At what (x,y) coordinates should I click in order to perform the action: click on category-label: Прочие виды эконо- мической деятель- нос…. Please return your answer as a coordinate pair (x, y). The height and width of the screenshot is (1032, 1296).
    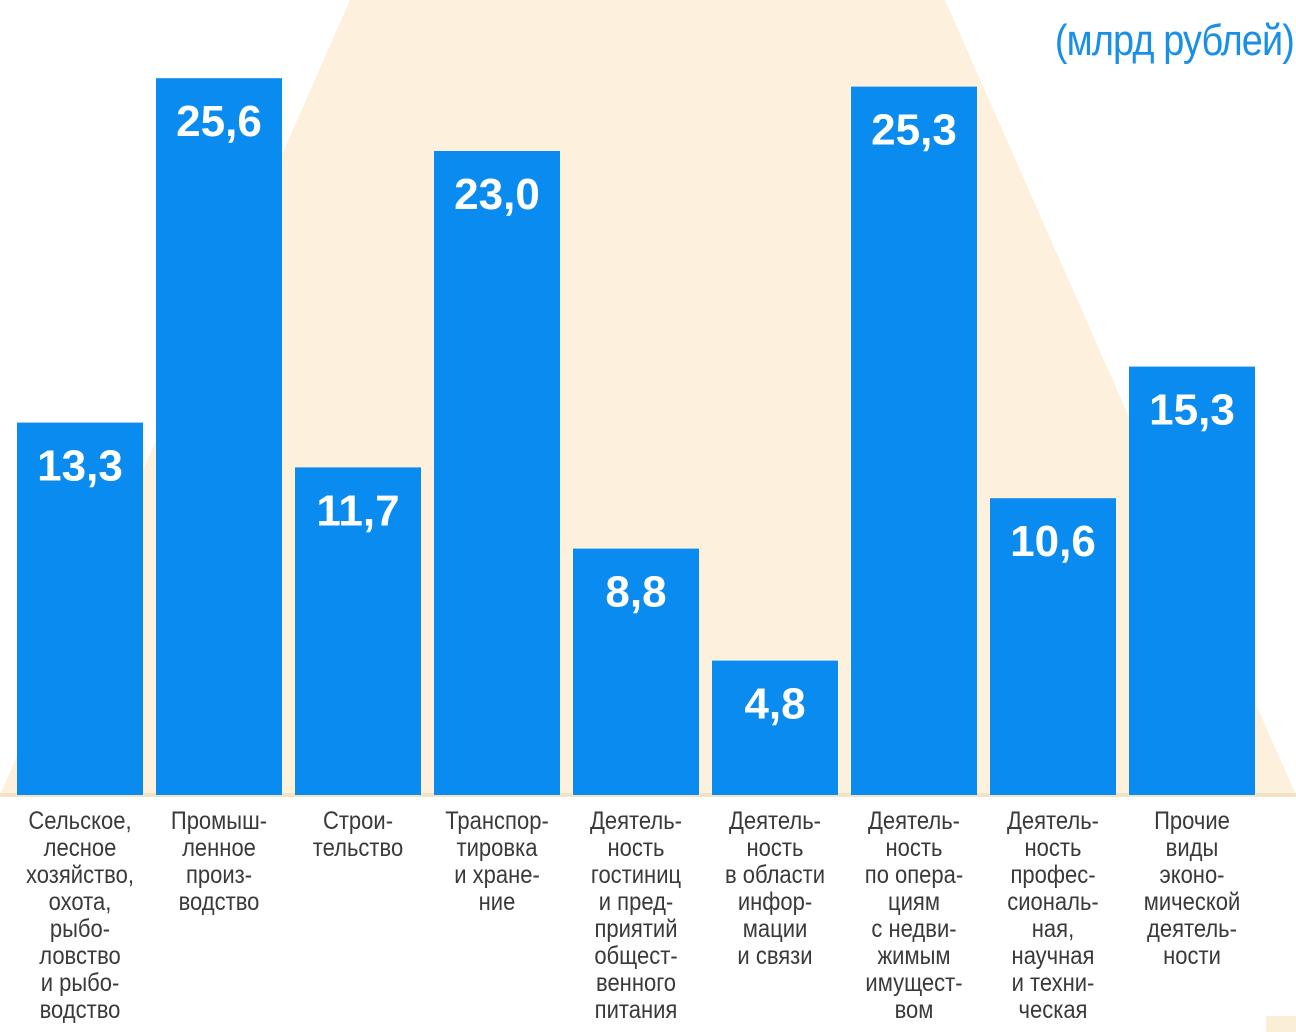
    Looking at the image, I should click on (1192, 888).